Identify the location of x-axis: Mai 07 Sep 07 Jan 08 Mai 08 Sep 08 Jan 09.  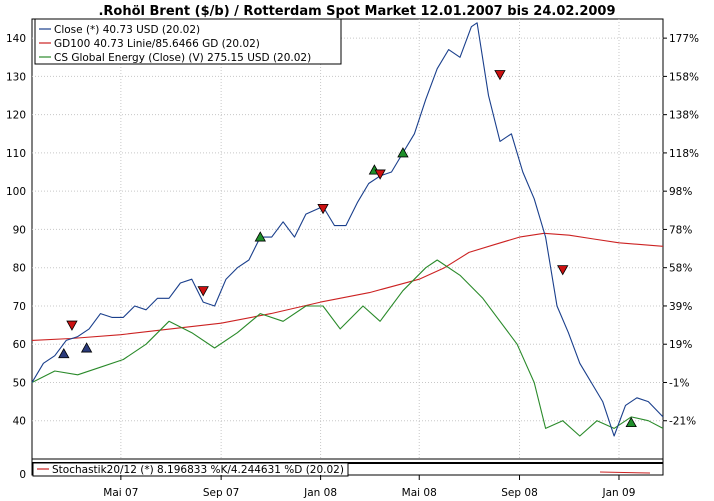
(369, 487).